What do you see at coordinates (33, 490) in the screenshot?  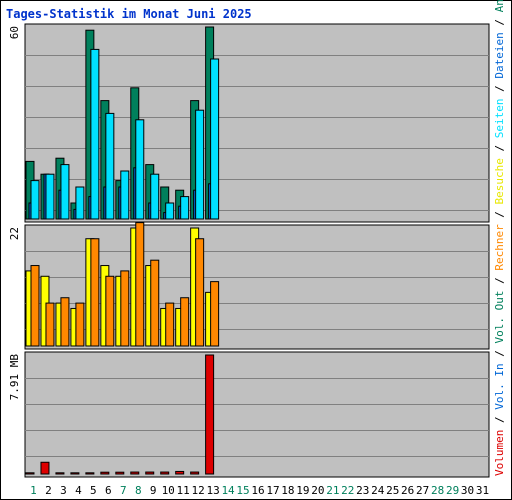 I see `x-tick-label-1: 1` at bounding box center [33, 490].